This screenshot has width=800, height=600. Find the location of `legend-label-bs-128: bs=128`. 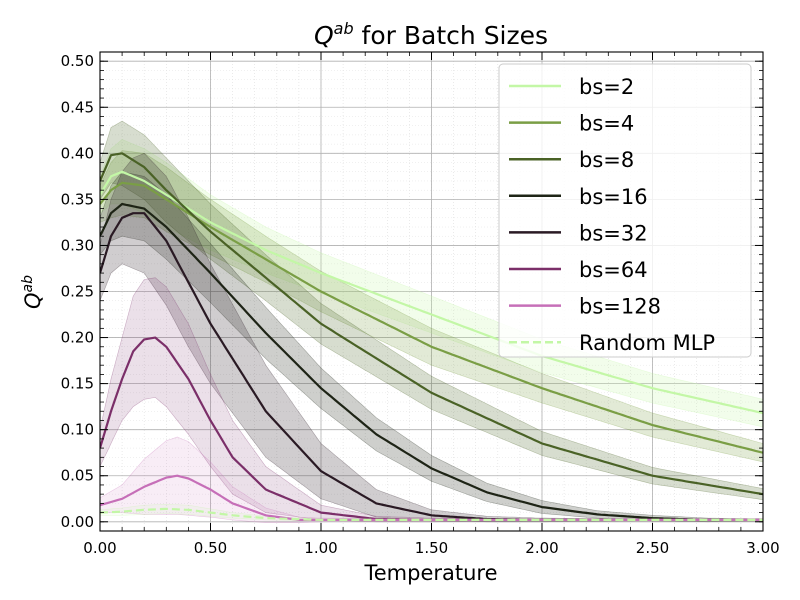

legend-label-bs-128: bs=128 is located at coordinates (620, 307).